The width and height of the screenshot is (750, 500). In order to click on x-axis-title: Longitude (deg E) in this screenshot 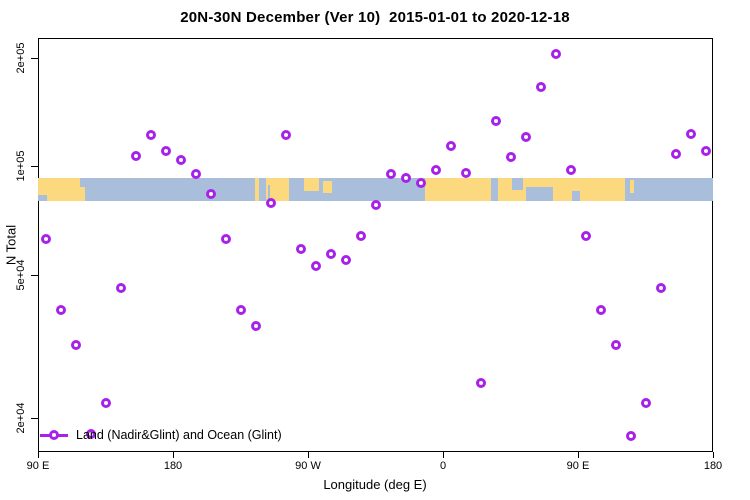, I will do `click(375, 484)`.